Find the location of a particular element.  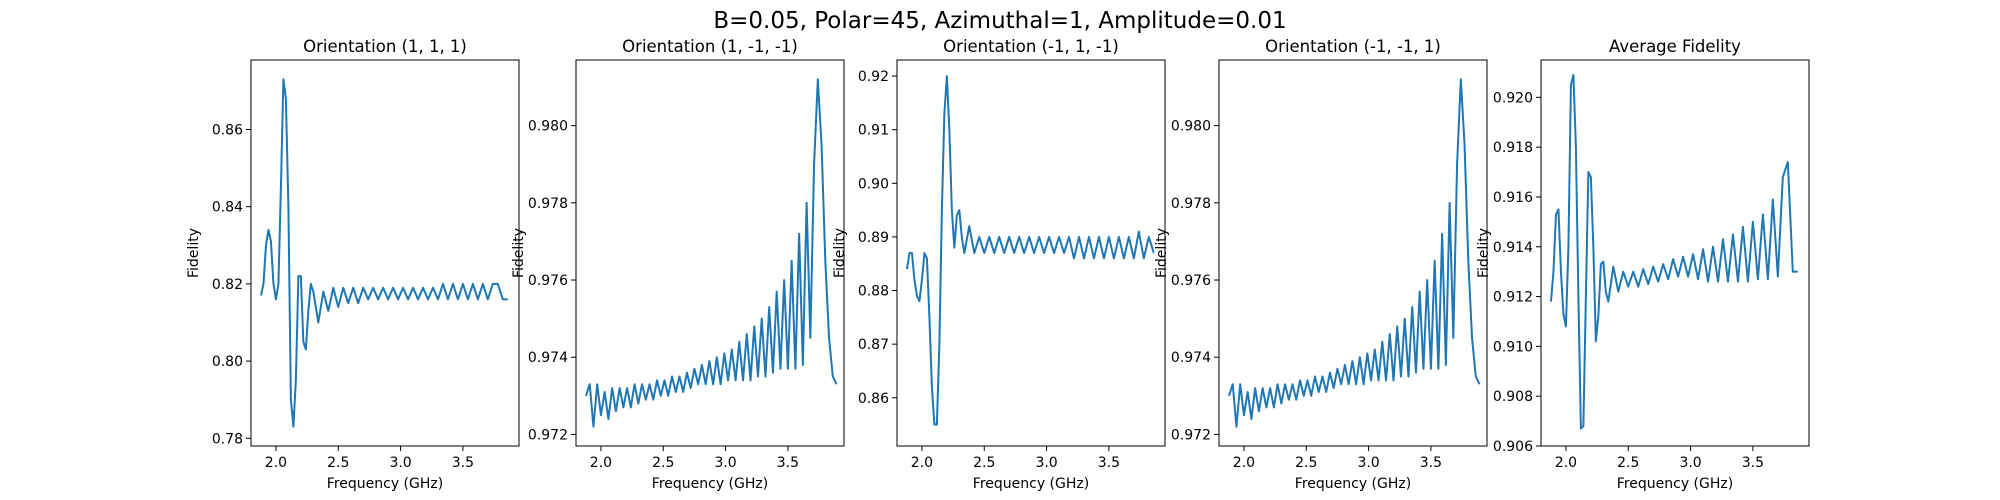

y-tick-label: 0.920 is located at coordinates (1513, 98).